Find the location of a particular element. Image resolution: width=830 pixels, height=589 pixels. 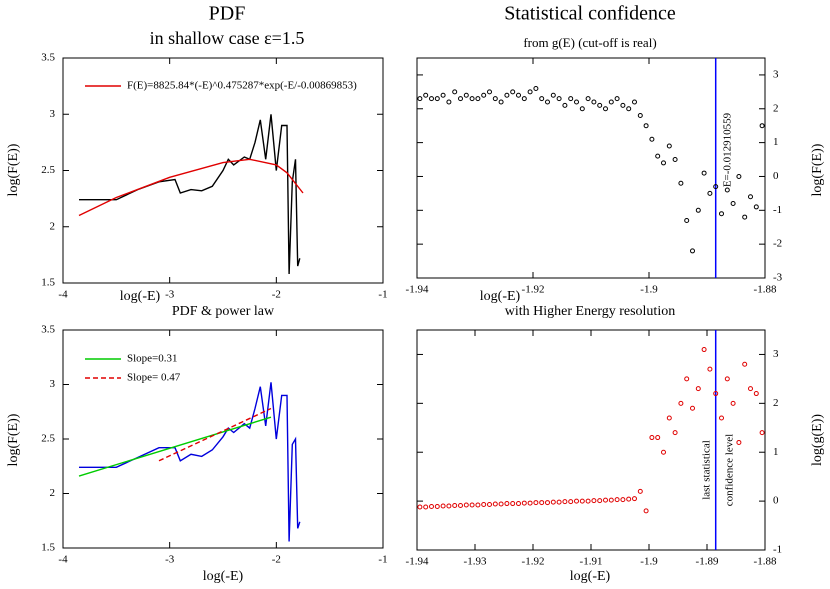

y-tick-label: -3 is located at coordinates (778, 278).